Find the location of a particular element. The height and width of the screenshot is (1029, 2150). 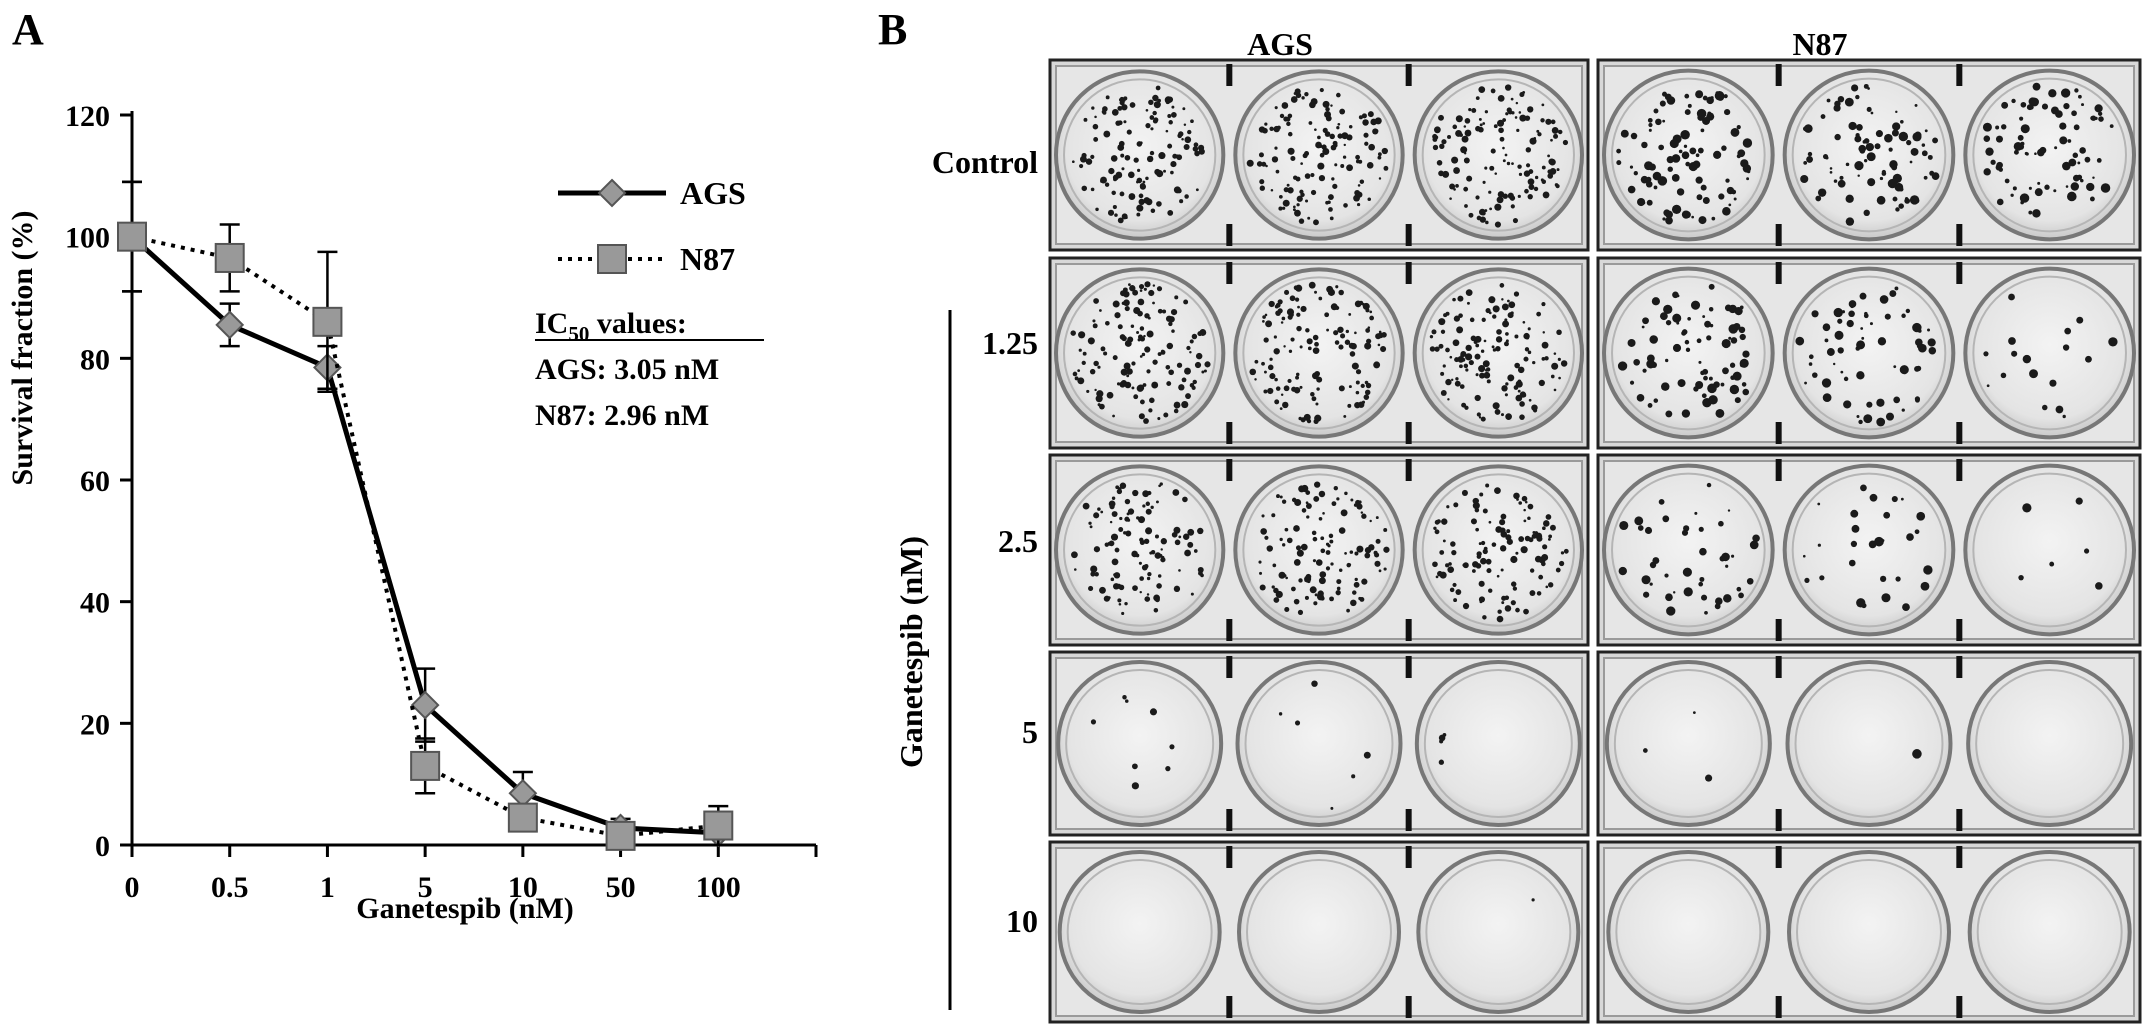

row-label-control: Control is located at coordinates (985, 162).